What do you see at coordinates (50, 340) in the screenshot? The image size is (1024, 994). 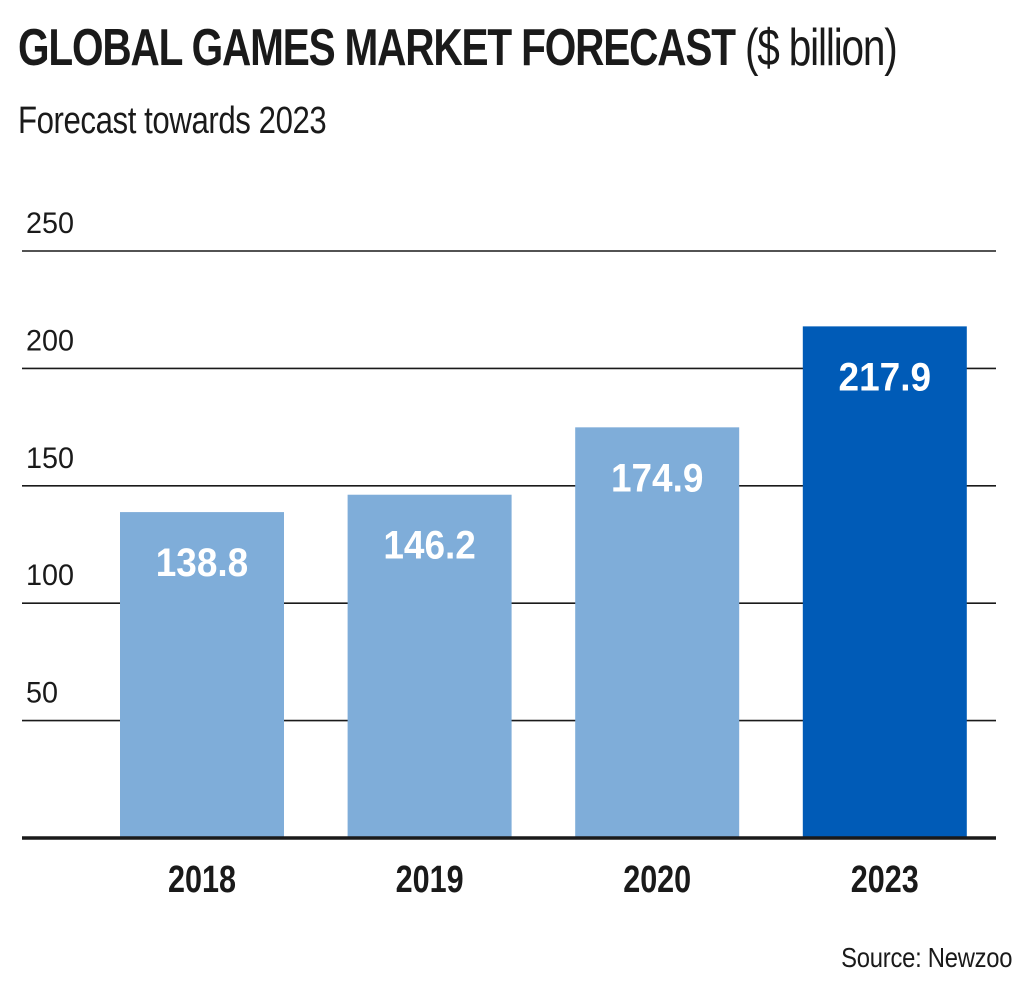 I see `y-tick-label: 200` at bounding box center [50, 340].